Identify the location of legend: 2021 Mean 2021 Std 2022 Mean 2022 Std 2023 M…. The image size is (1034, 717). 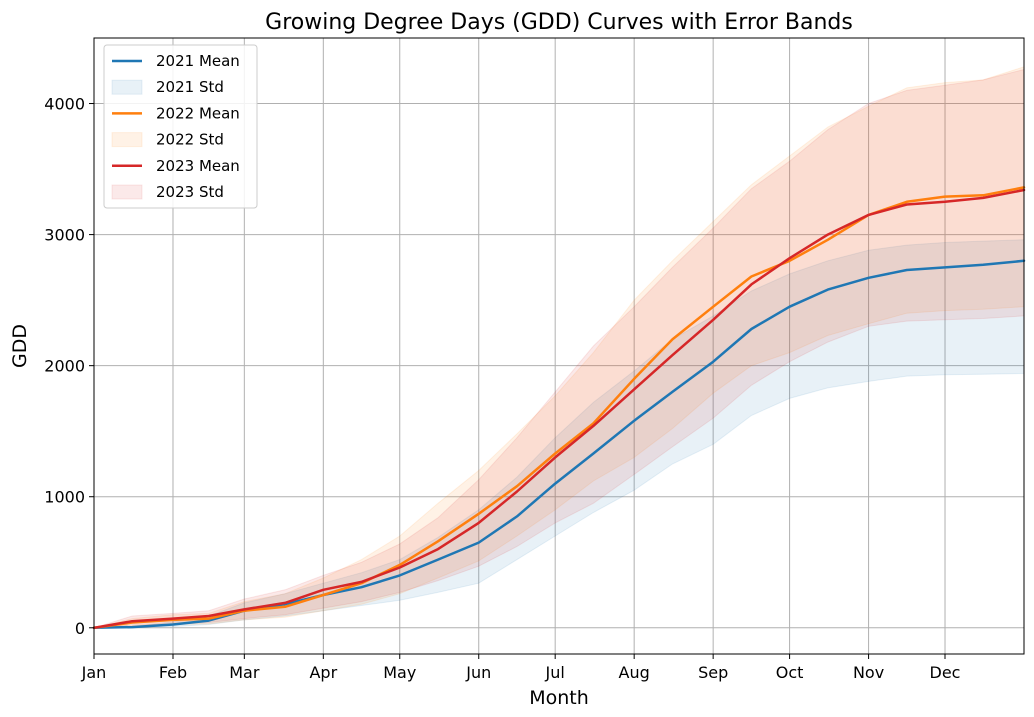
(180, 126).